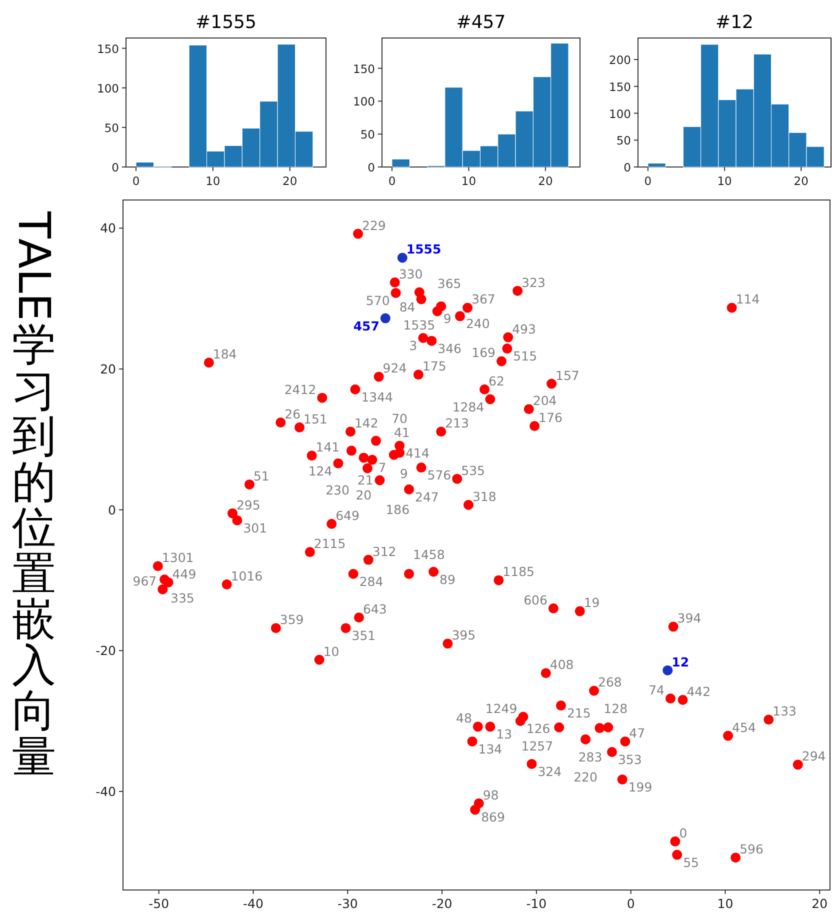 Image resolution: width=832 pixels, height=913 pixels. Describe the element at coordinates (610, 682) in the screenshot. I see `point-label: 268` at that location.